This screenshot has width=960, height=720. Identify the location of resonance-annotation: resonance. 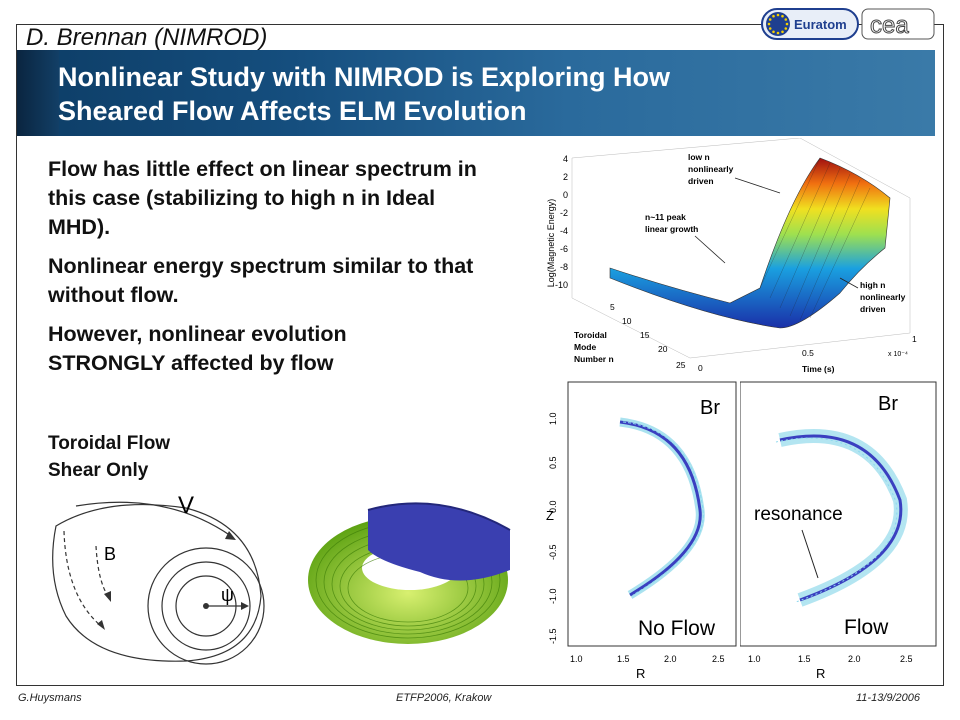
(798, 514).